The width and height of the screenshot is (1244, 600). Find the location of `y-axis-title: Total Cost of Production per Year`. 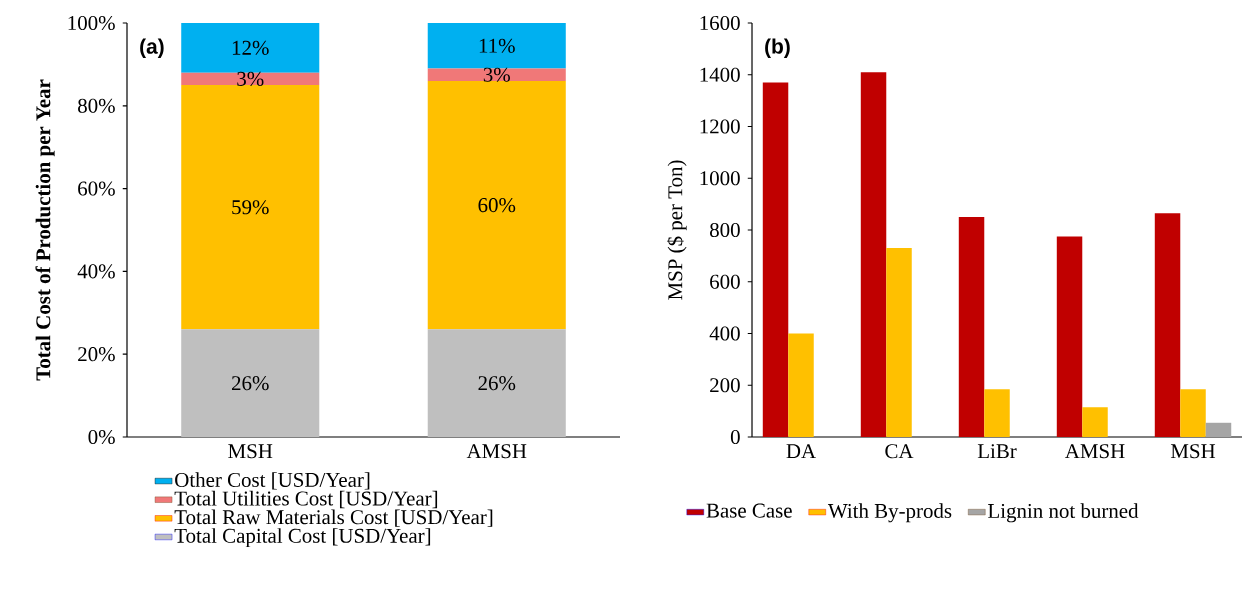

y-axis-title: Total Cost of Production per Year is located at coordinates (45, 230).